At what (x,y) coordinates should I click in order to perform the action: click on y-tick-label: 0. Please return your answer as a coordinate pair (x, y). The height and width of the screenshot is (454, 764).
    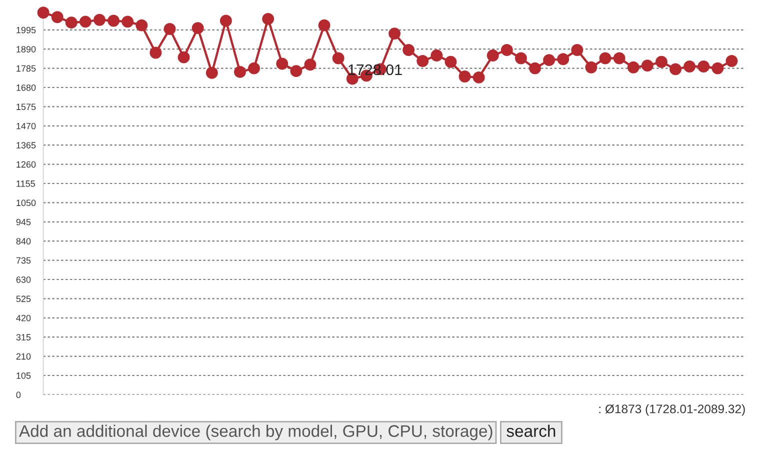
    Looking at the image, I should click on (18, 395).